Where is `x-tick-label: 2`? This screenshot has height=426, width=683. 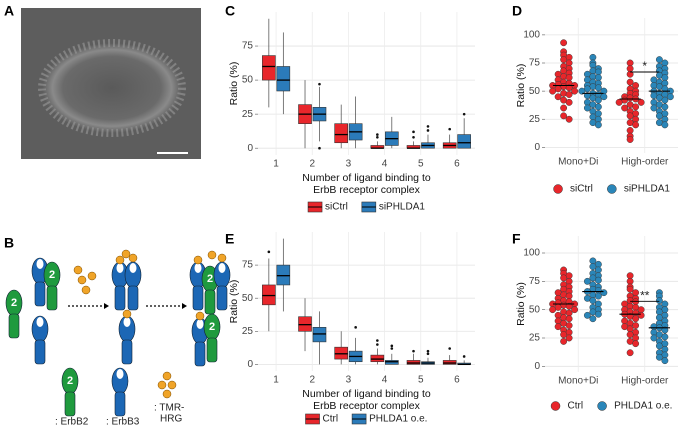
x-tick-label: 2 is located at coordinates (312, 164).